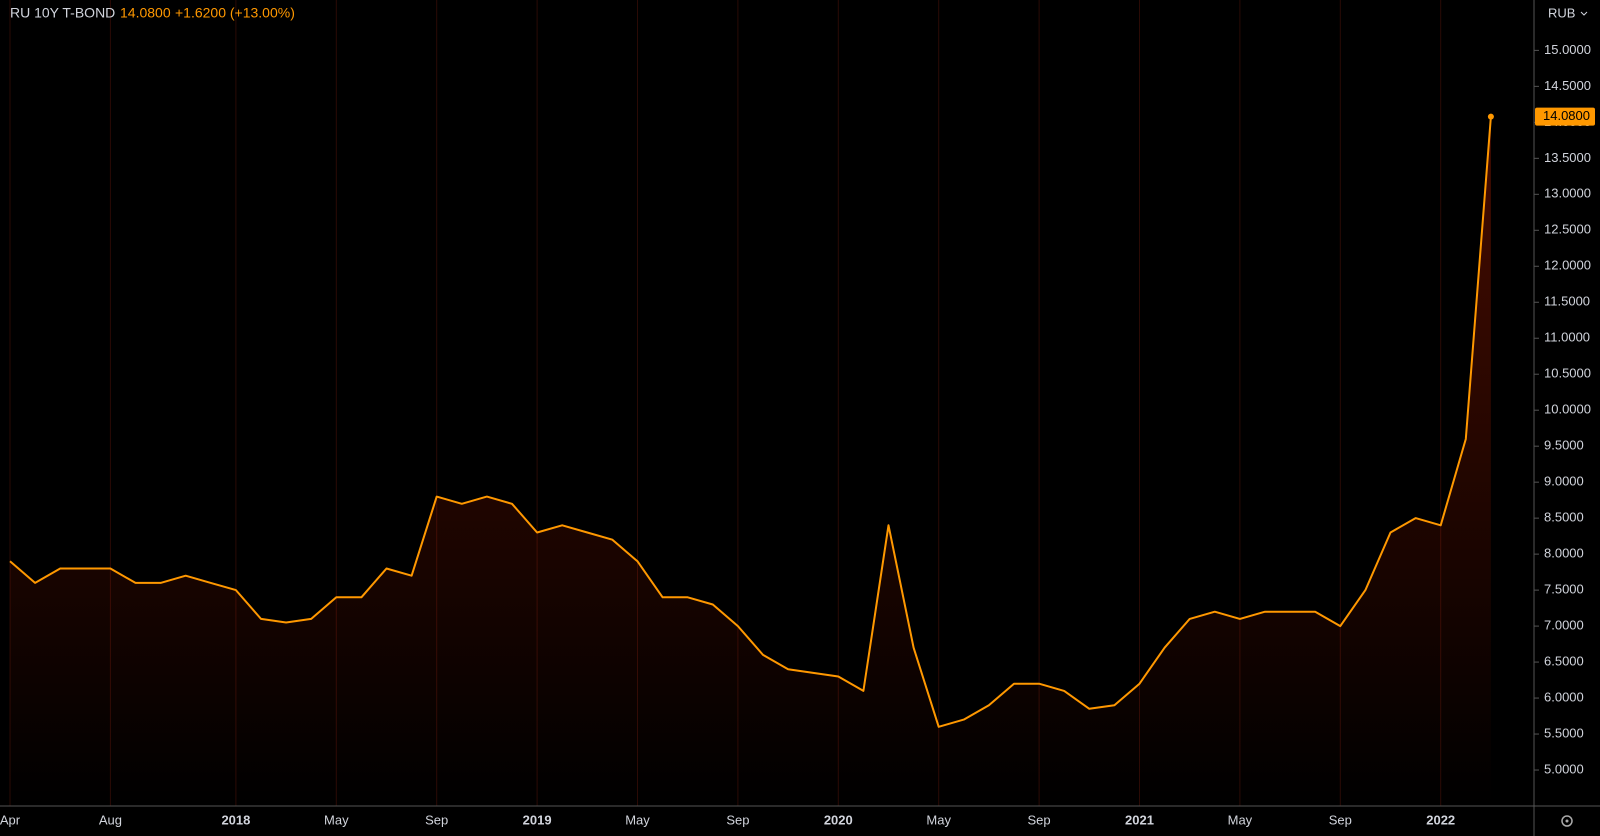 The width and height of the screenshot is (1600, 836). Describe the element at coordinates (1567, 409) in the screenshot. I see `y-tick-label: 10.0000` at that location.